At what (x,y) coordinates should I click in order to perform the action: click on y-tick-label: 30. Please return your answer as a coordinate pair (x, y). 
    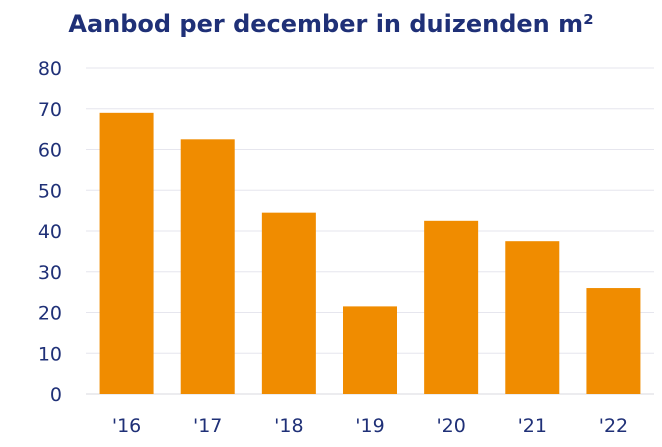
    Looking at the image, I should click on (50, 273).